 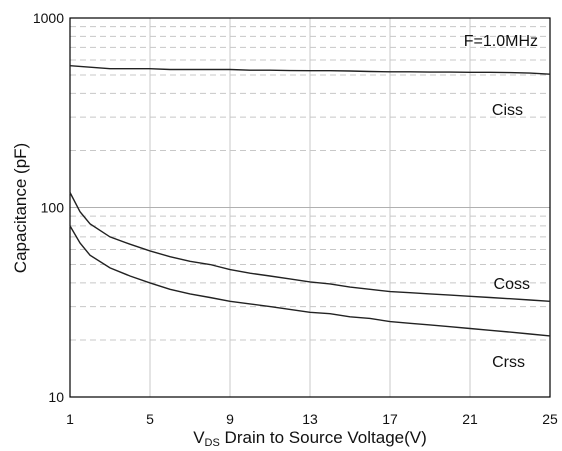 I want to click on x-axis-label: VDS Drain to Source Voltage(V), so click(x=310, y=438).